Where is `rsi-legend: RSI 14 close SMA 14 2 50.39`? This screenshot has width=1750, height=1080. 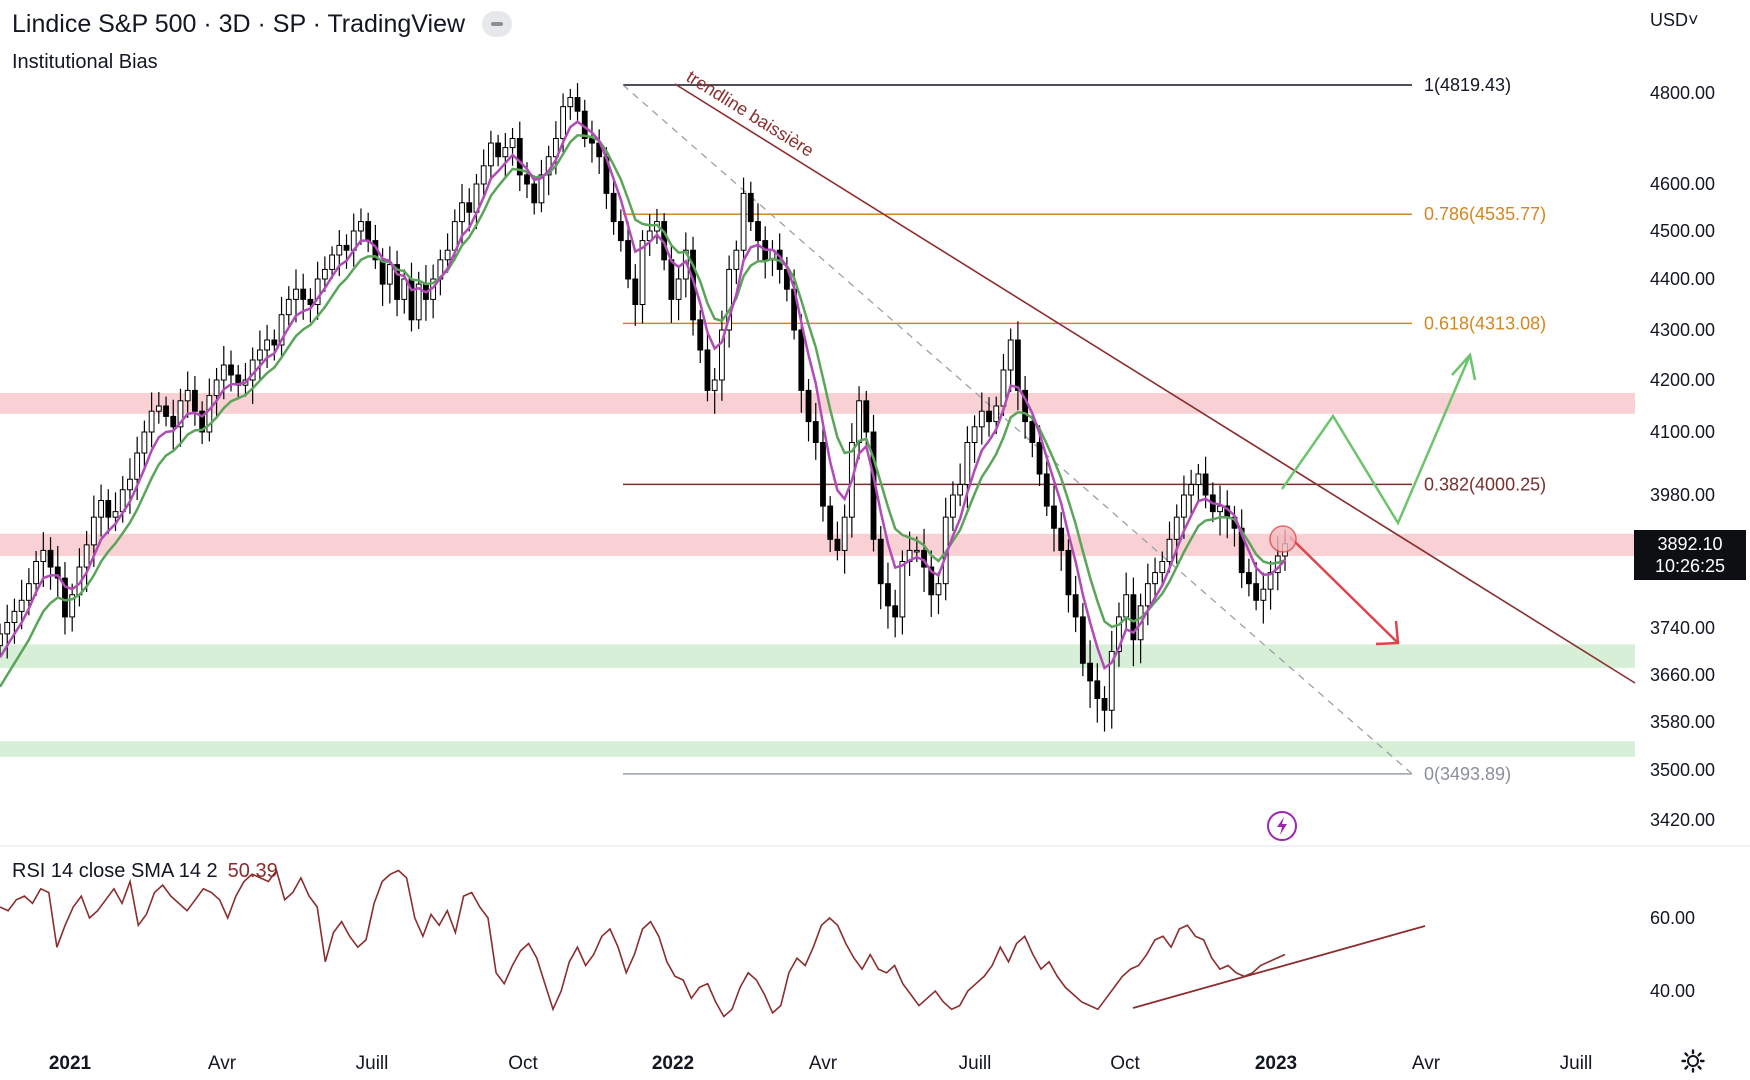 rsi-legend: RSI 14 close SMA 14 2 50.39 is located at coordinates (145, 871).